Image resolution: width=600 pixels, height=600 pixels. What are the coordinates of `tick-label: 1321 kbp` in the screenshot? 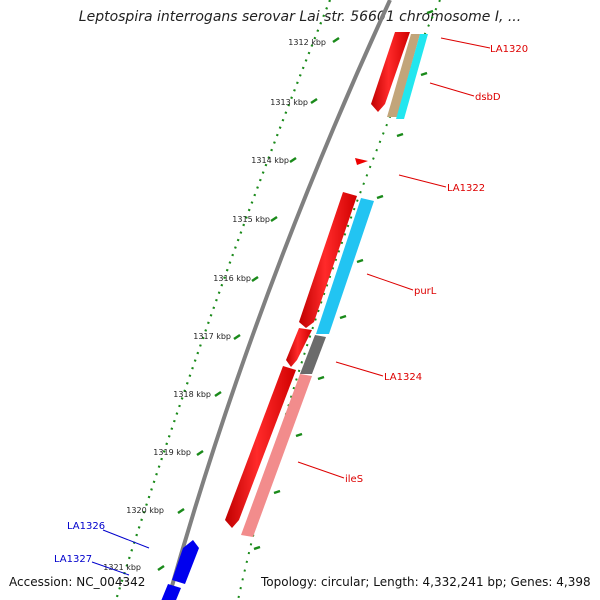 It's located at (122, 567).